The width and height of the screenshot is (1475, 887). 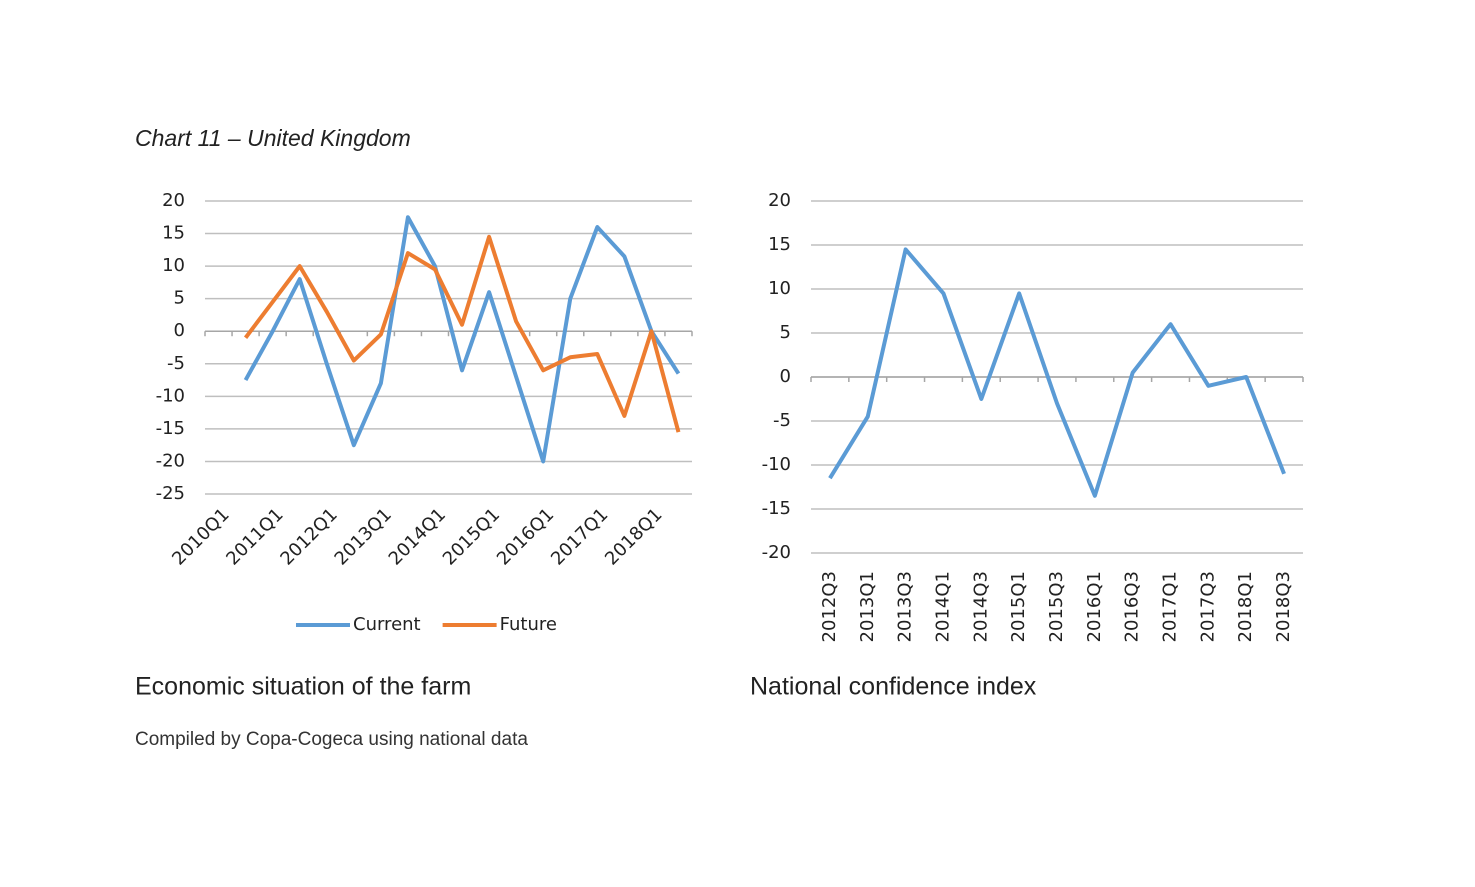 What do you see at coordinates (980, 606) in the screenshot?
I see `x-tick-label: 2014Q3` at bounding box center [980, 606].